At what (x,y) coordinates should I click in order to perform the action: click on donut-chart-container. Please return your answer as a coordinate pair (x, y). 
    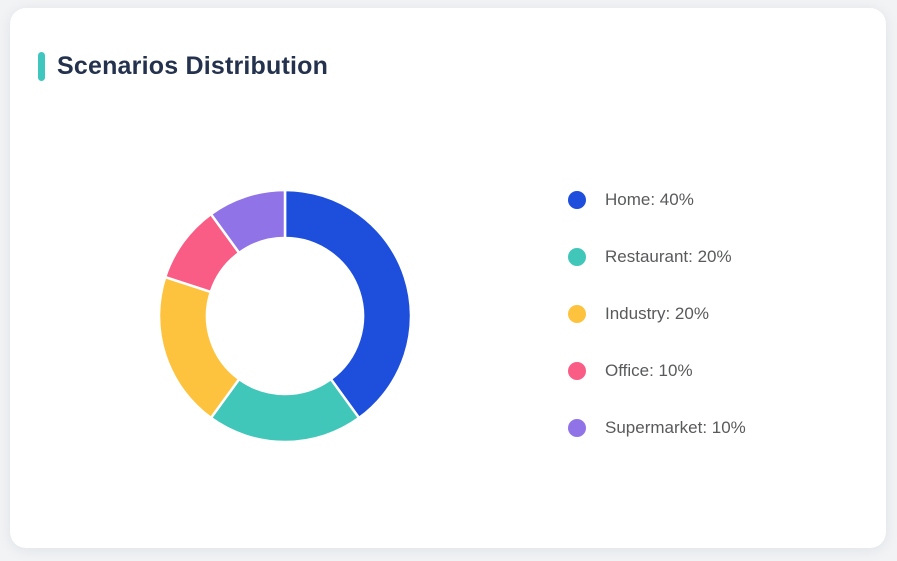
    Looking at the image, I should click on (285, 316).